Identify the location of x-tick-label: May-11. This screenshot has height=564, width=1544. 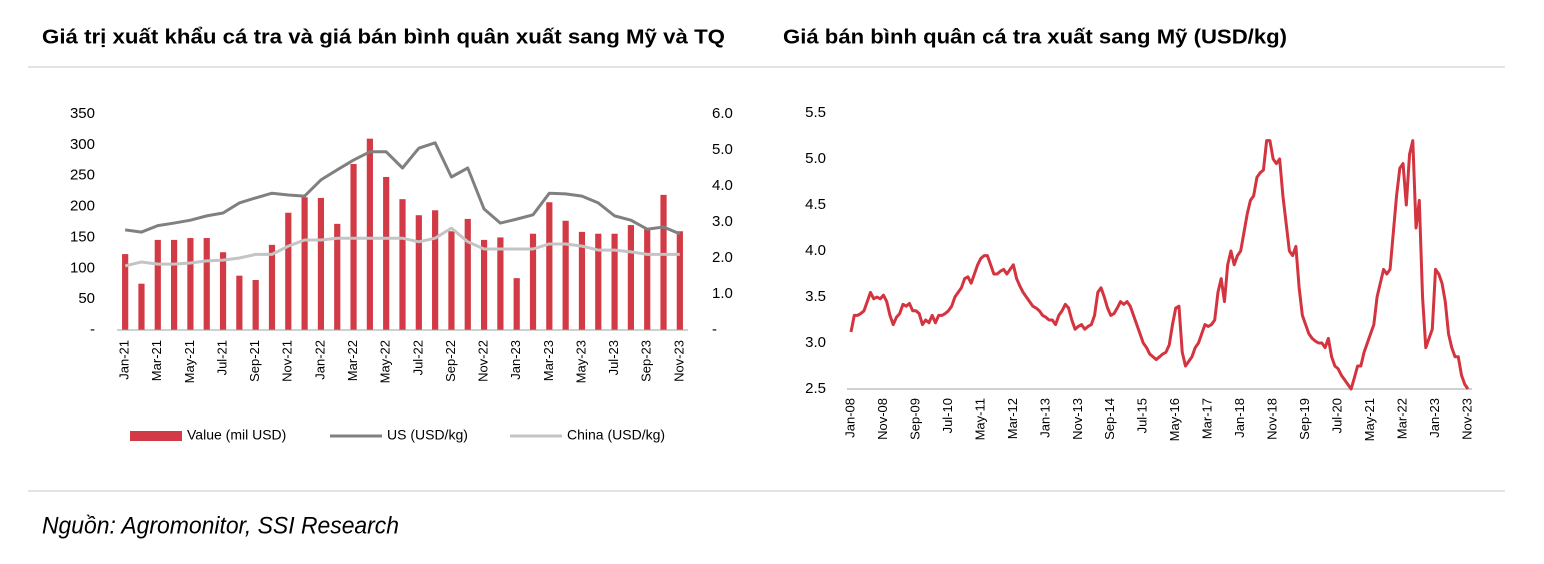
(979, 419).